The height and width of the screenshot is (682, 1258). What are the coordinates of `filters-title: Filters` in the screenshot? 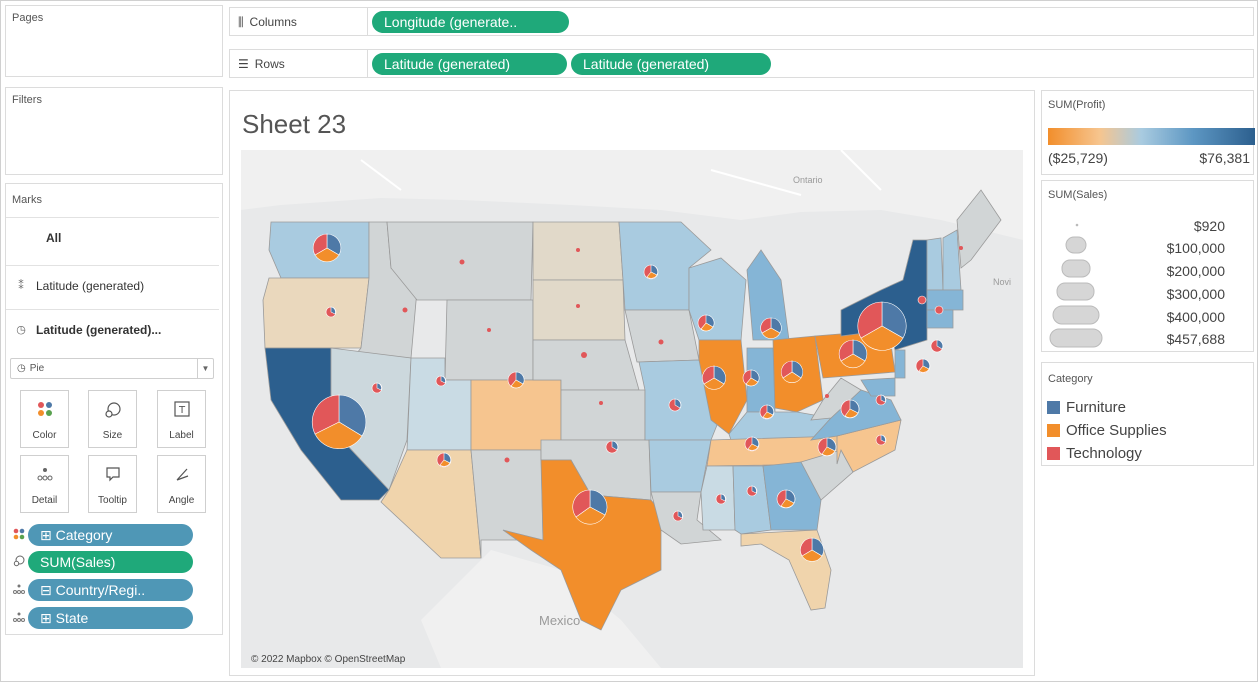 It's located at (27, 100).